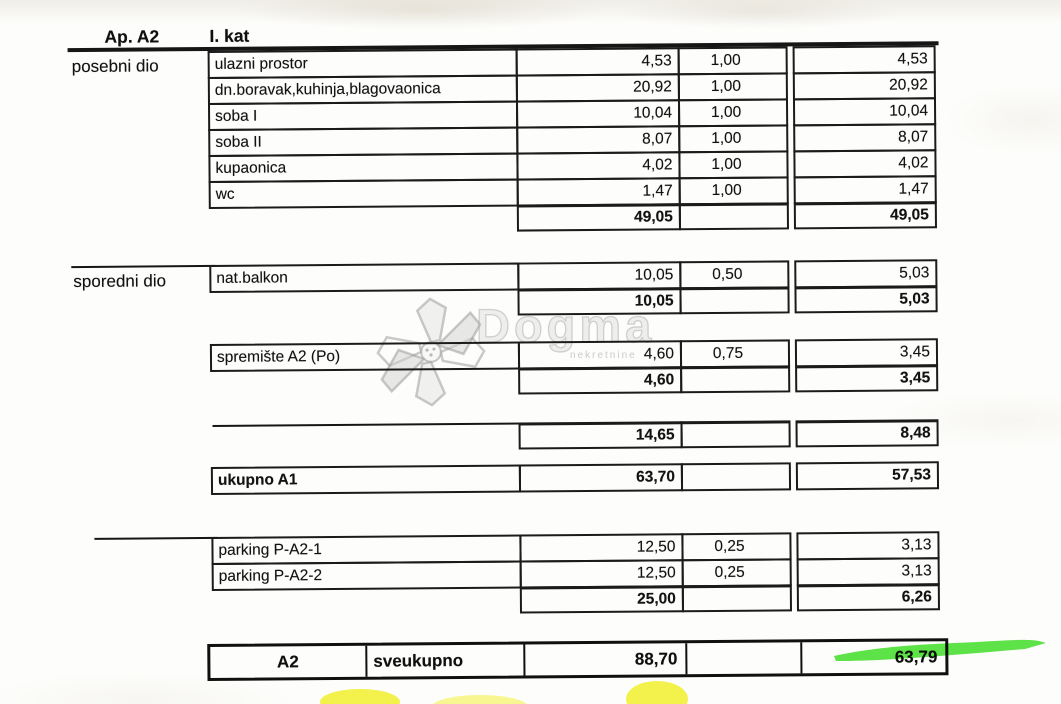 This screenshot has height=704, width=1061. I want to click on room-name-cell: parking P-A2-2, so click(366, 575).